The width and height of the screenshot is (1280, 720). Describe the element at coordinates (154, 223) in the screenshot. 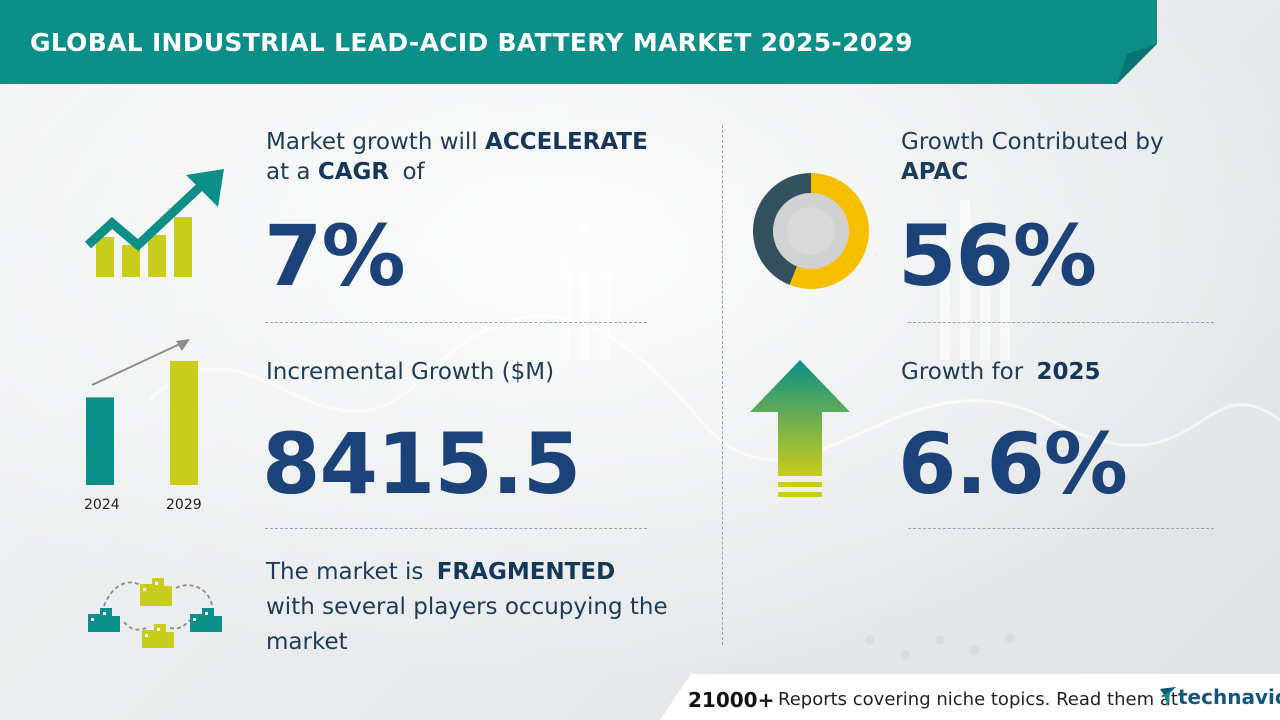

I see `trend-up-chart-icon` at that location.